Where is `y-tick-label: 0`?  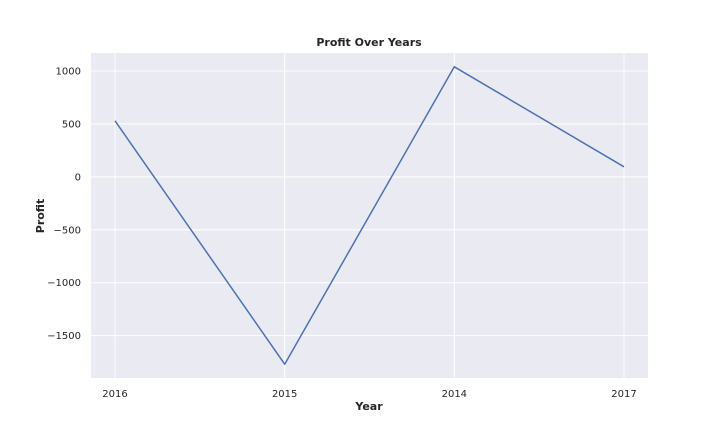 y-tick-label: 0 is located at coordinates (78, 177).